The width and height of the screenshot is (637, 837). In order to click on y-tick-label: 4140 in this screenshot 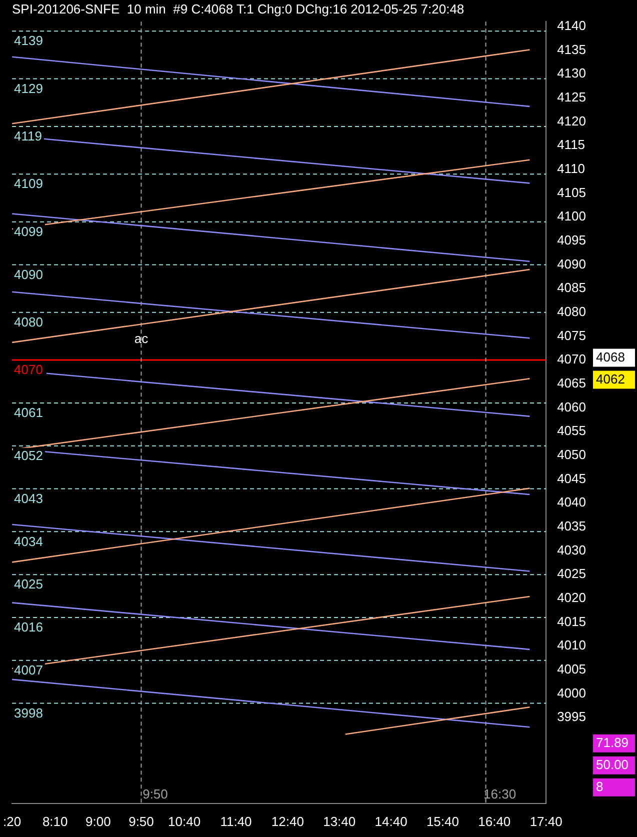, I will do `click(571, 25)`.